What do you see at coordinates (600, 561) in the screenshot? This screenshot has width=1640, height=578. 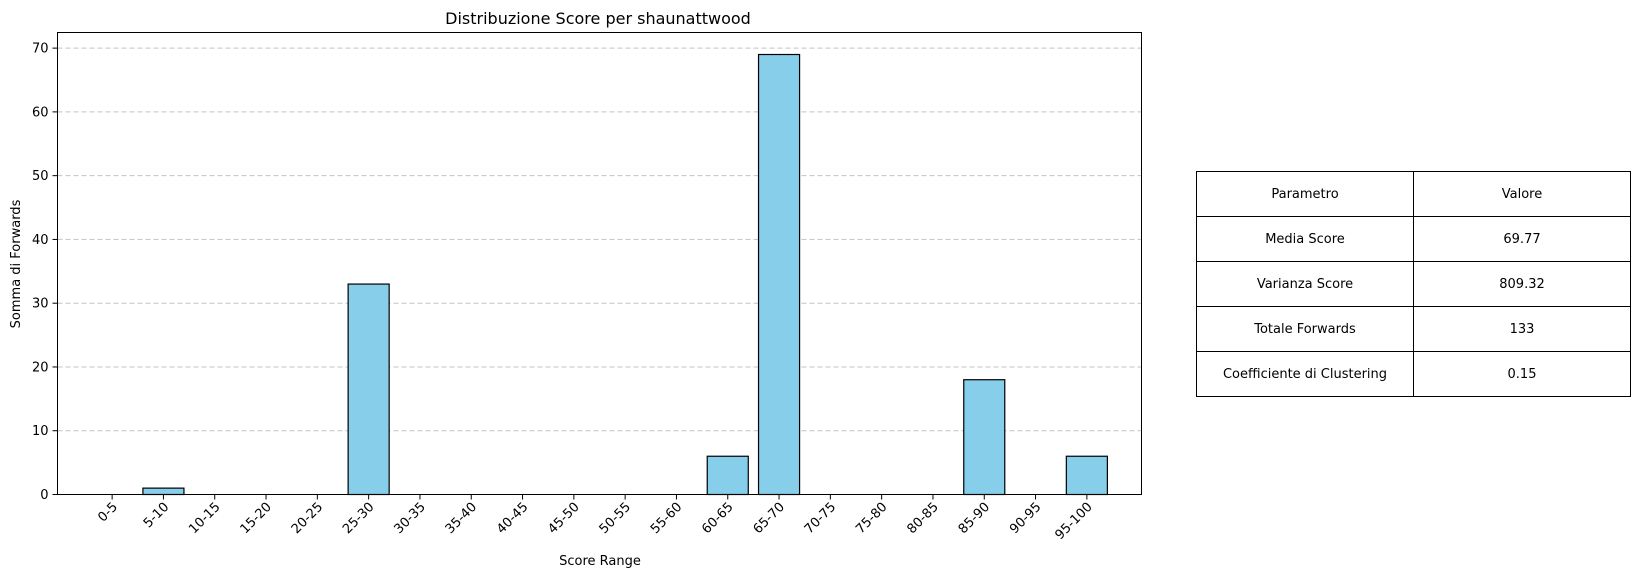 I see `x-axis-label: Score Range` at bounding box center [600, 561].